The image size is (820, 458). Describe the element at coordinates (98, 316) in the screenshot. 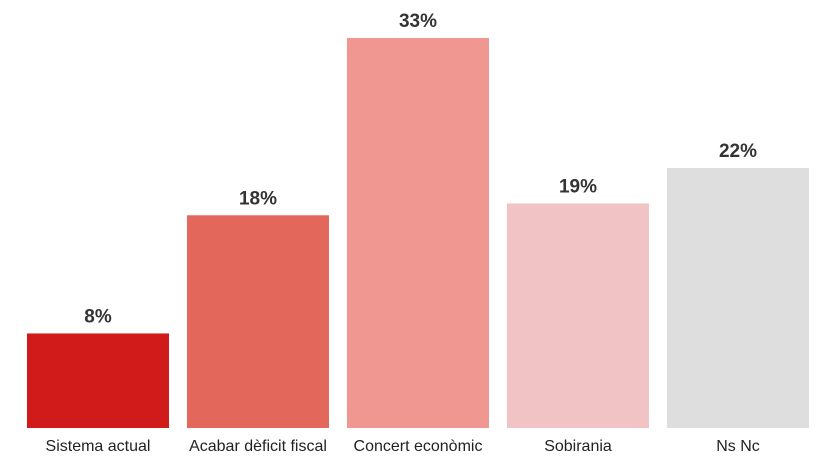

I see `value-label-sistema-actual: 8%` at that location.